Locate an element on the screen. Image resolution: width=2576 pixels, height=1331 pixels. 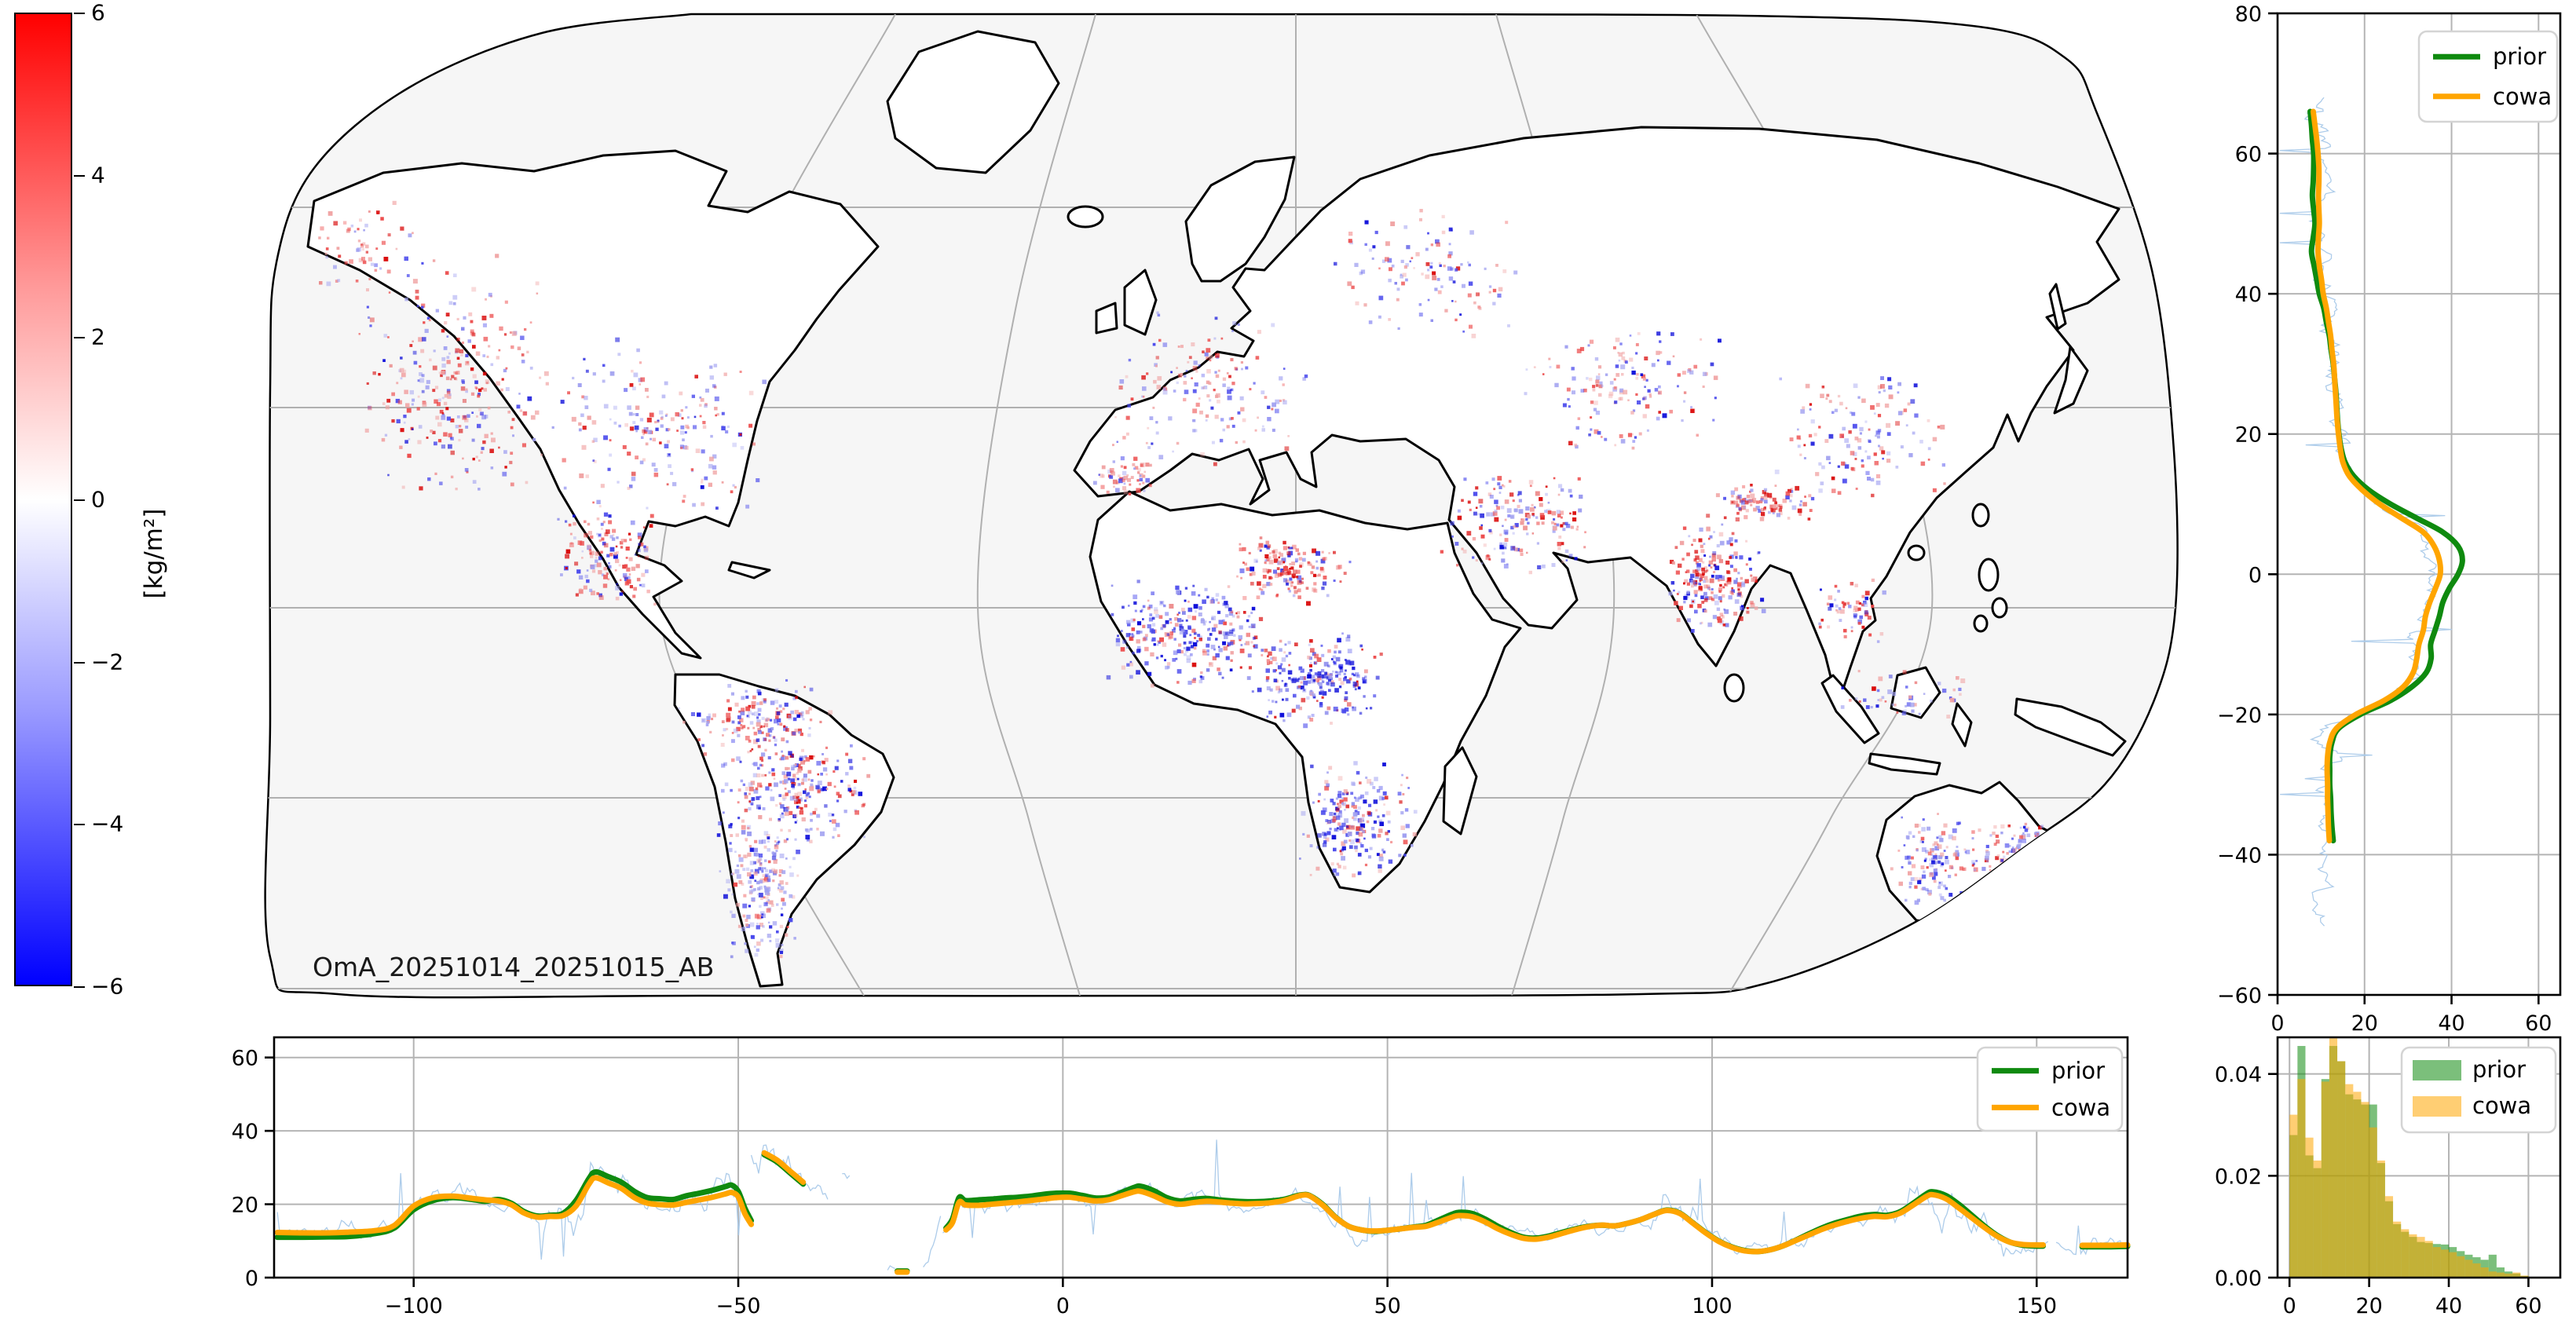
y-tick-label: −40 is located at coordinates (2240, 855).